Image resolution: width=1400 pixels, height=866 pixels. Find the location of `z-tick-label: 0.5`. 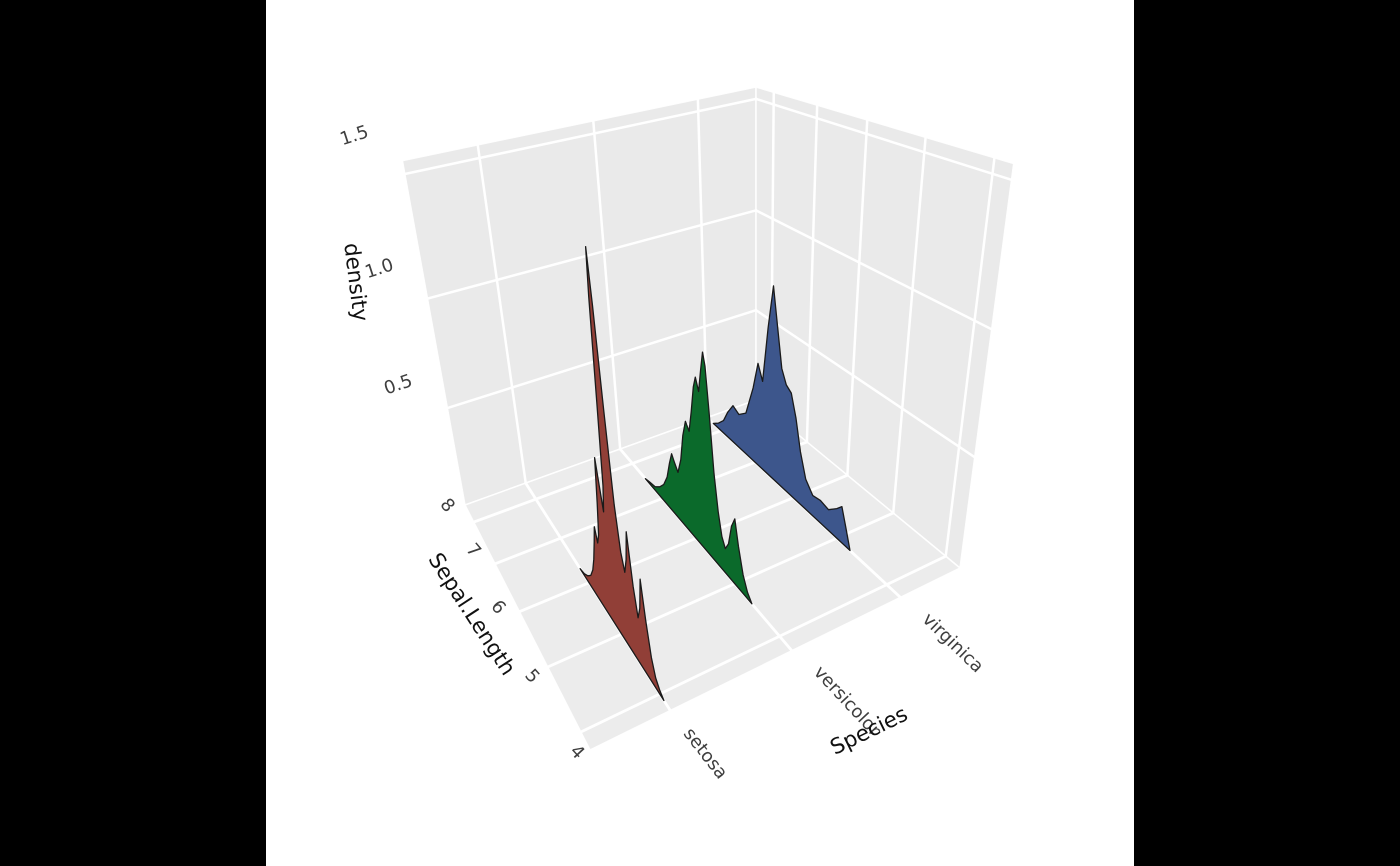

z-tick-label: 0.5 is located at coordinates (398, 384).